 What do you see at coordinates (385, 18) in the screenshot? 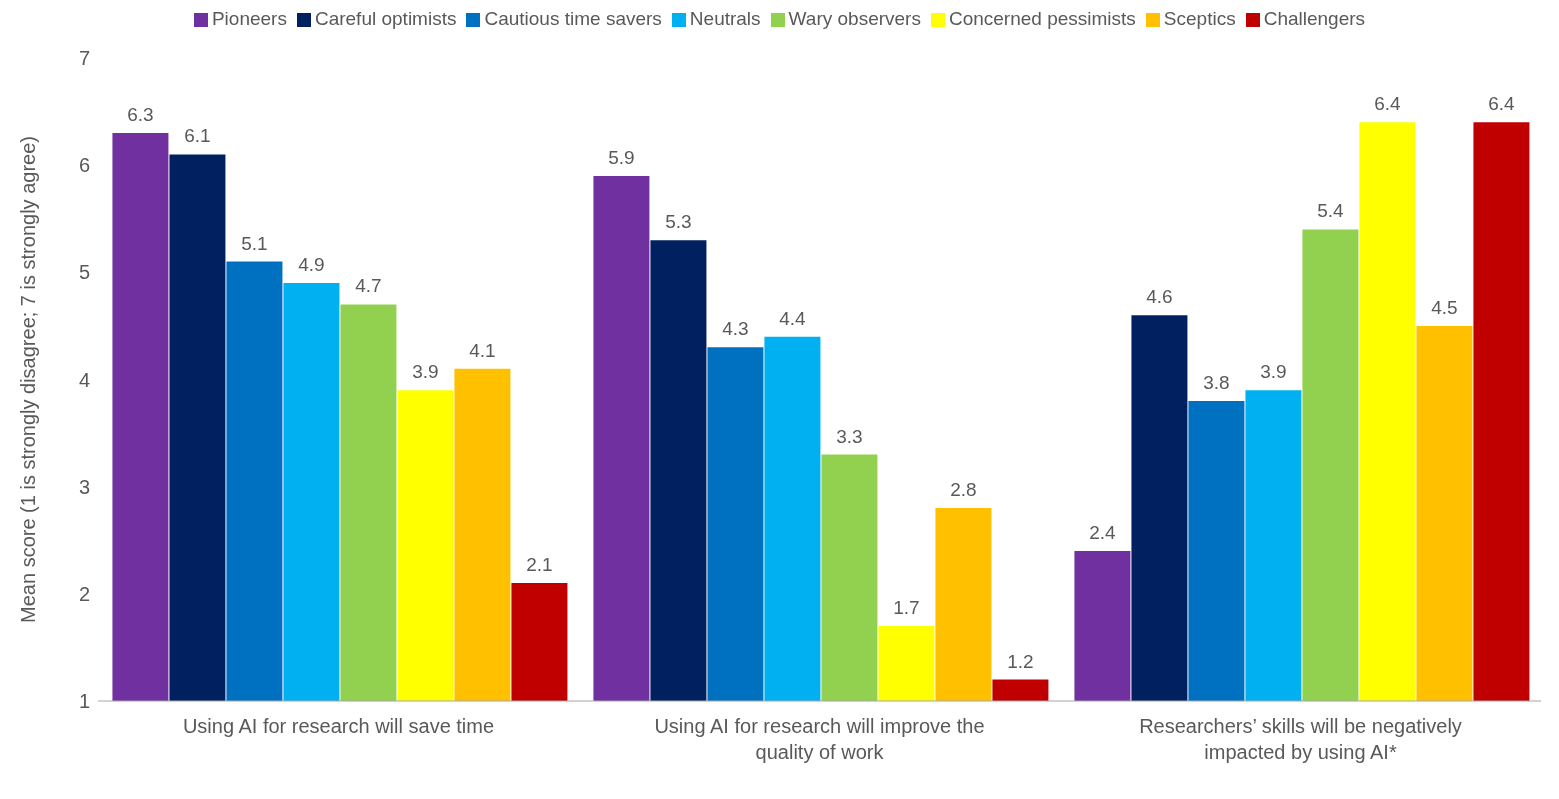
I see `legend-label: Careful optimists` at bounding box center [385, 18].